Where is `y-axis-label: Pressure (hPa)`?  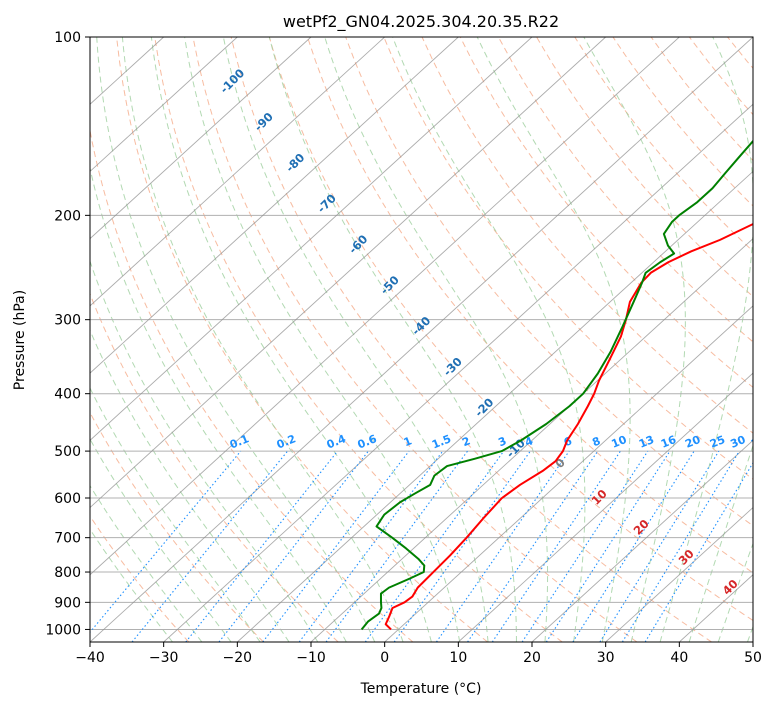 y-axis-label: Pressure (hPa) is located at coordinates (20, 340).